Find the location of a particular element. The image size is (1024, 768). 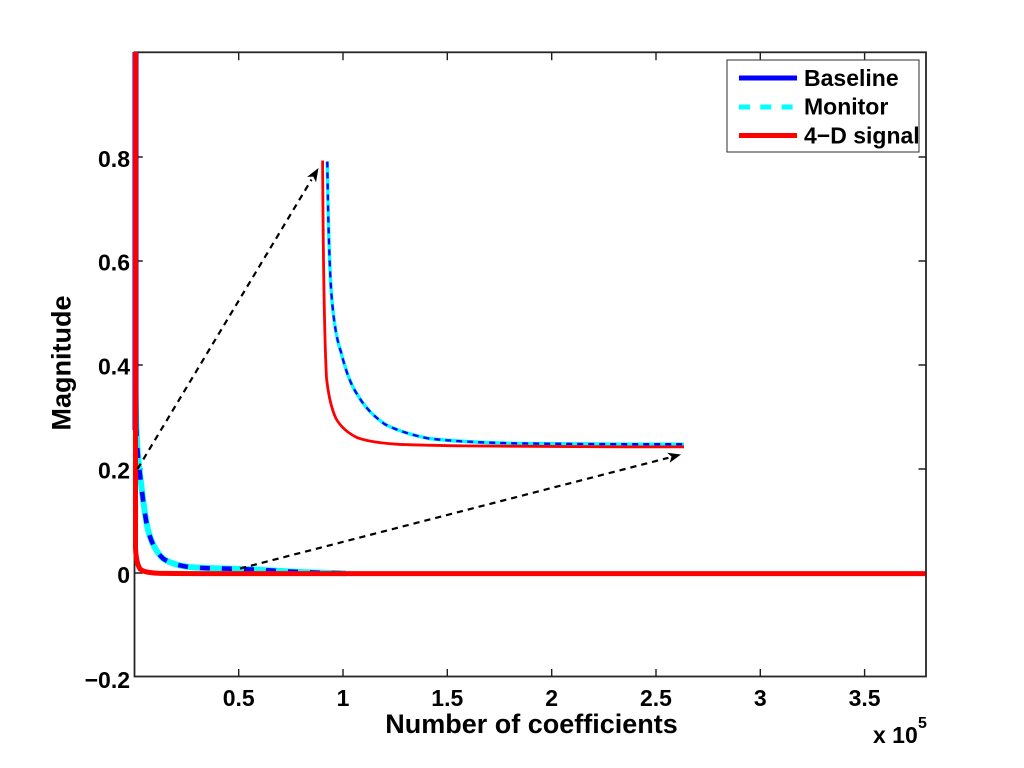

svg-text: 0.6 is located at coordinates (114, 263).